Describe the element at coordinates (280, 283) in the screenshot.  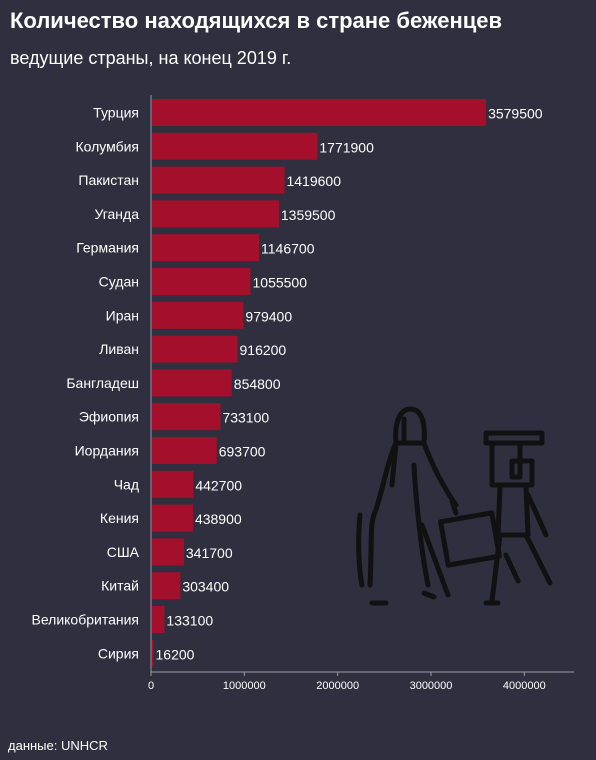
I see `value-label: 1055500` at that location.